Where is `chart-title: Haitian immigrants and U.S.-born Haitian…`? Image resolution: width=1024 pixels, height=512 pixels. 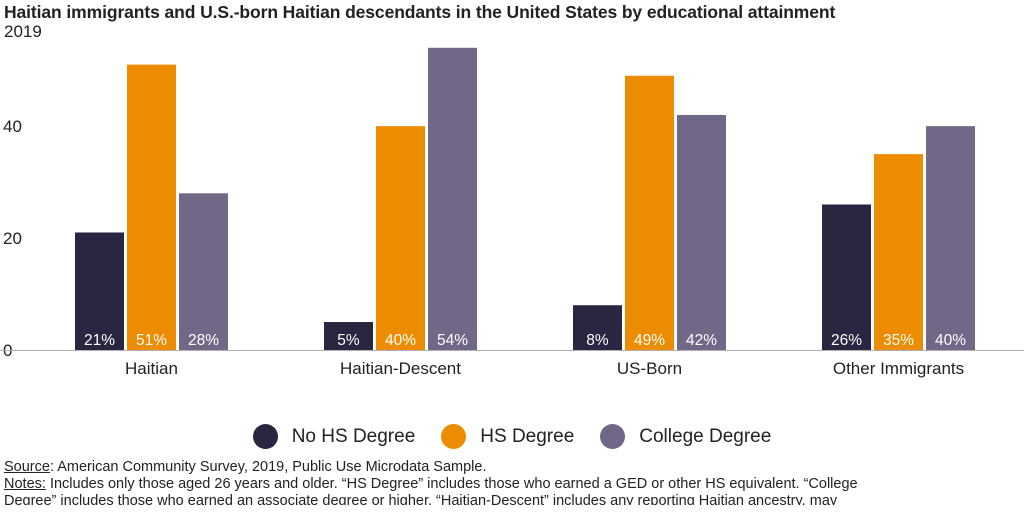 chart-title: Haitian immigrants and U.S.-born Haitian… is located at coordinates (420, 12).